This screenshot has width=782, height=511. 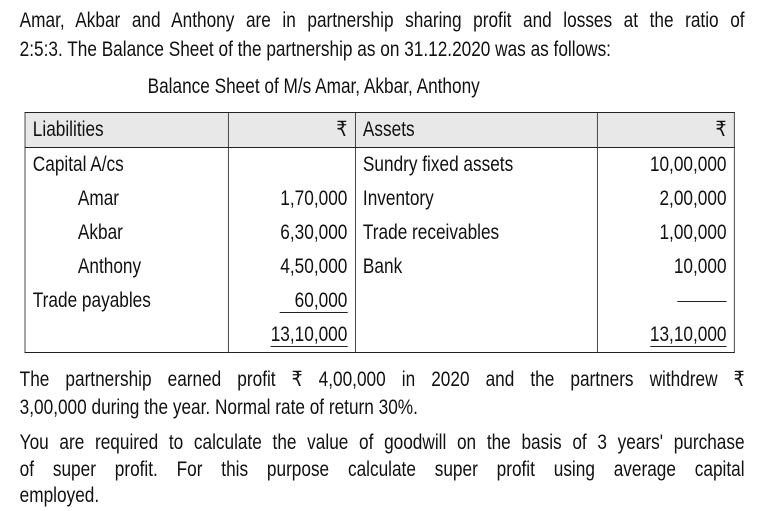 What do you see at coordinates (126, 301) in the screenshot?
I see `liability-label: Trade payables` at bounding box center [126, 301].